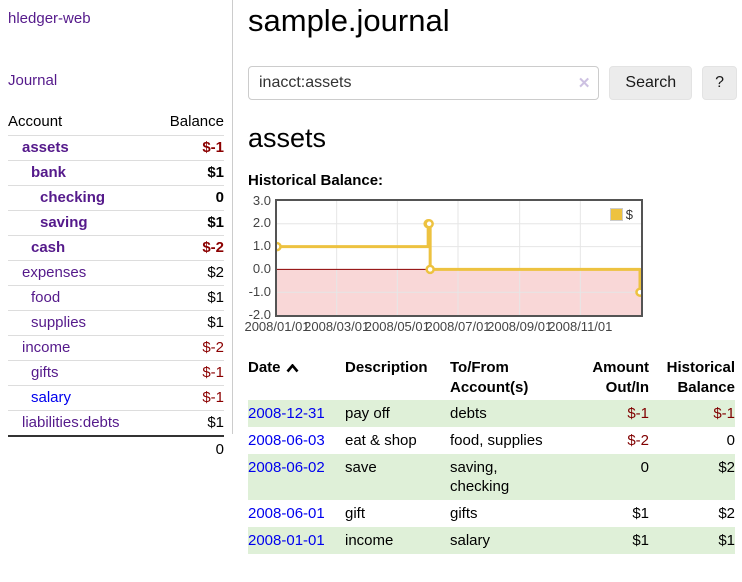 The image size is (742, 582). I want to click on column-balance: Historical Balance, so click(700, 377).